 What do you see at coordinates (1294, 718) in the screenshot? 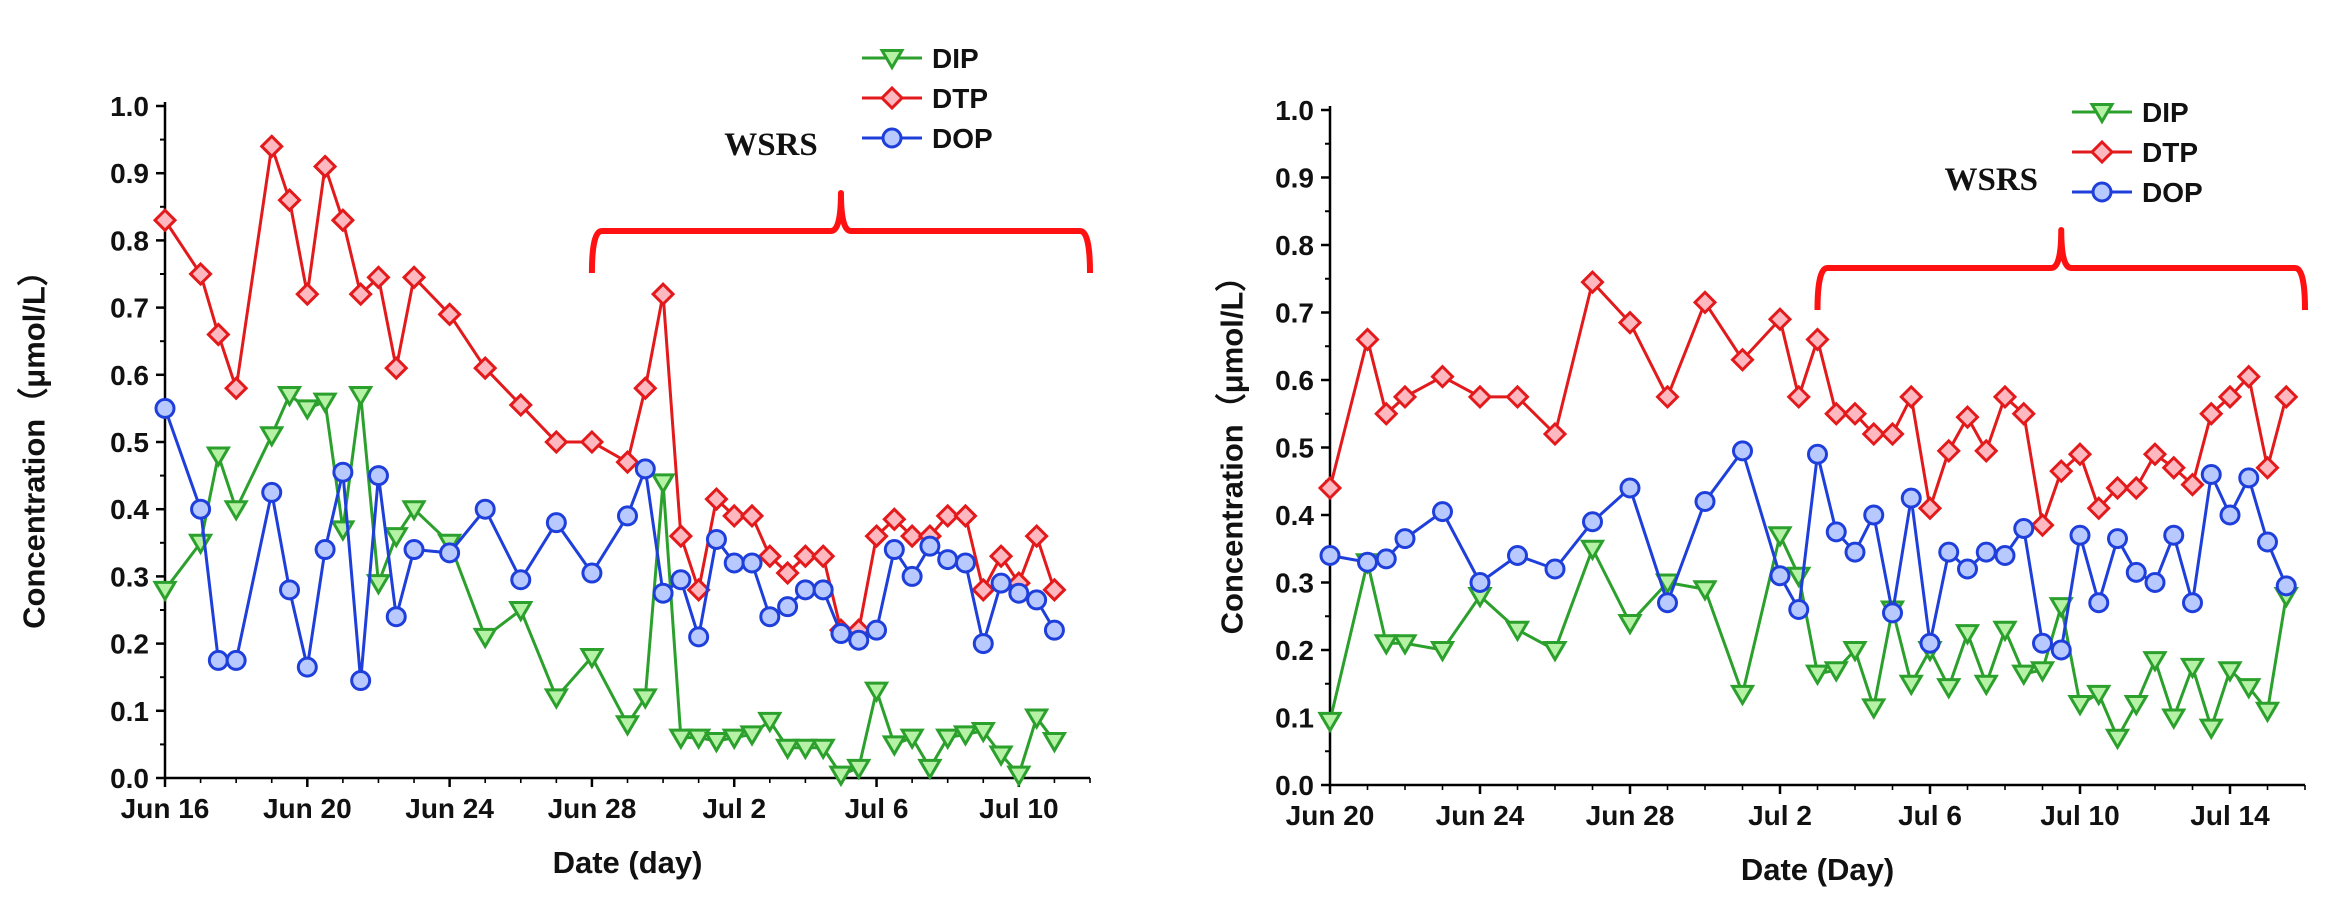
I see `y-tick-label: 0.1` at bounding box center [1294, 718].